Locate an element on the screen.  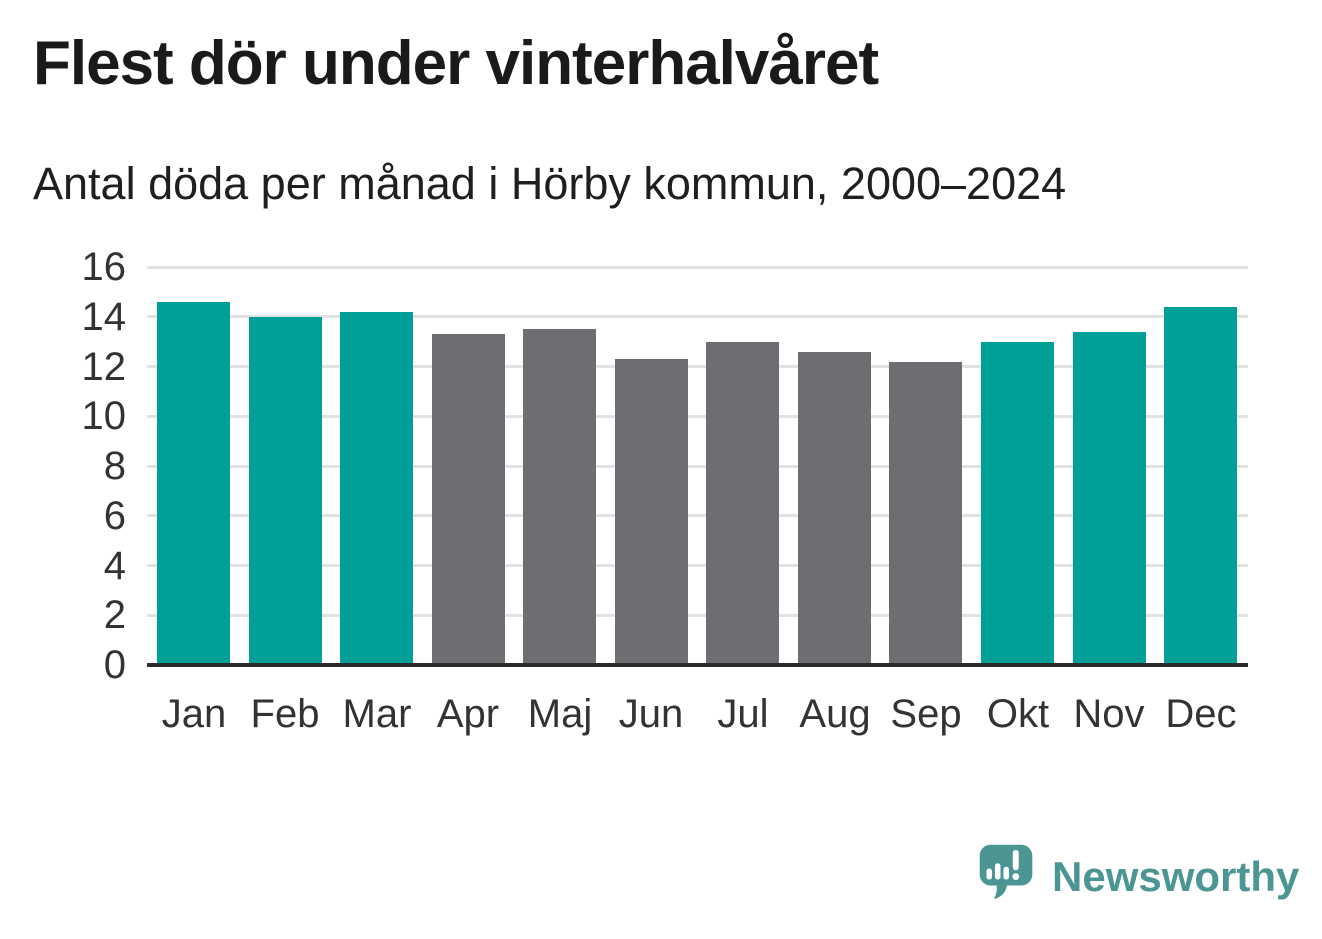
y-tick-label-0: 0 is located at coordinates (114, 665).